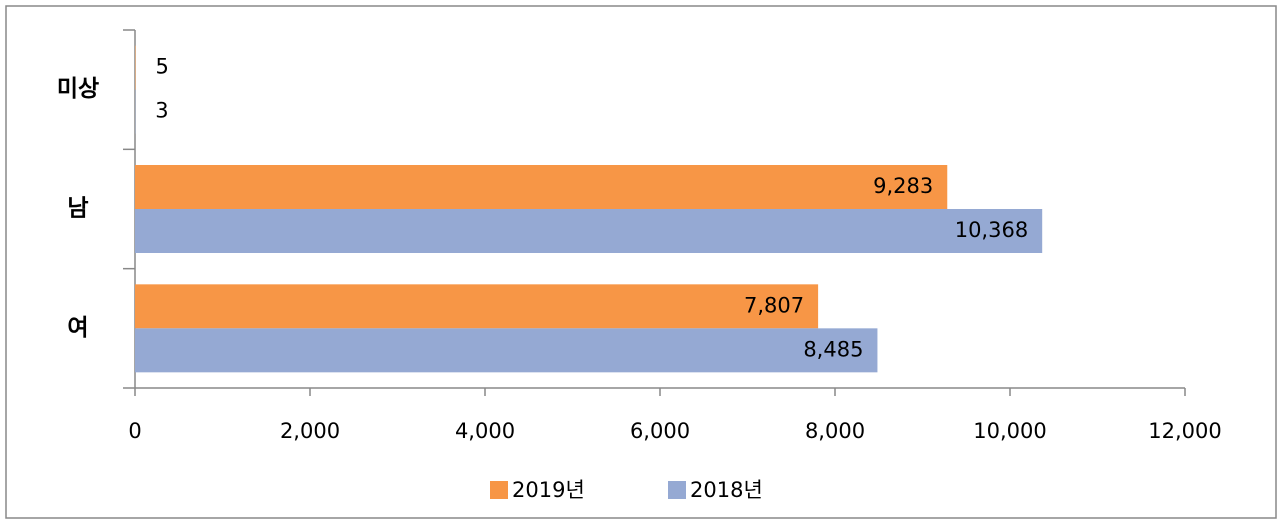  I want to click on value-label: 8,485, so click(833, 349).